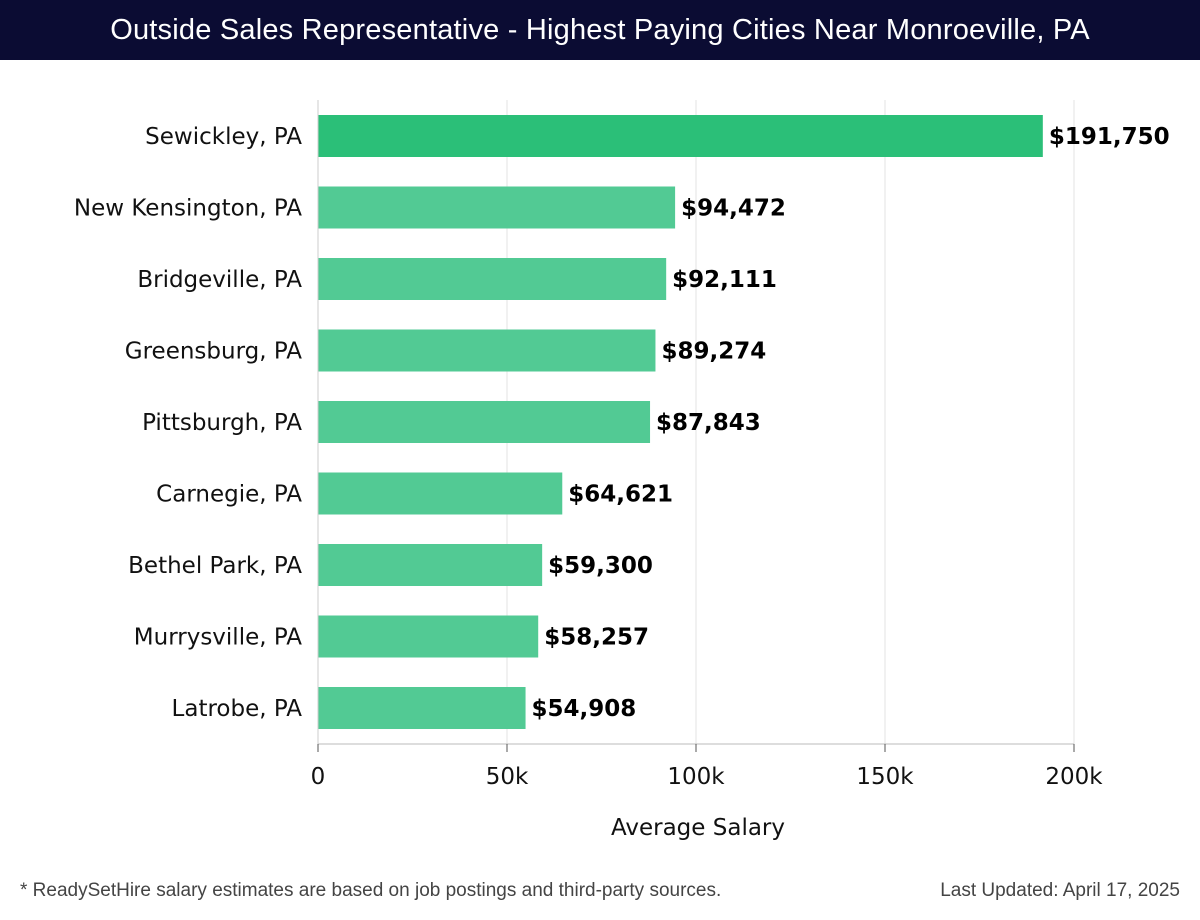 This screenshot has width=1200, height=920. What do you see at coordinates (708, 423) in the screenshot?
I see `data-label: $87,843` at bounding box center [708, 423].